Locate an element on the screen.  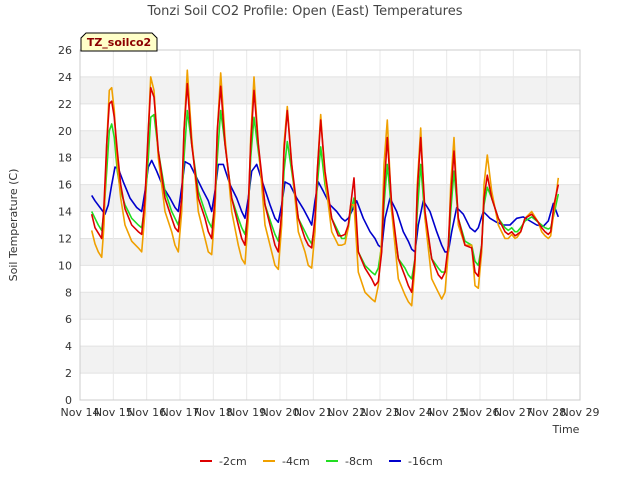
x-tick-label: Nov 16 is located at coordinates (146, 412).